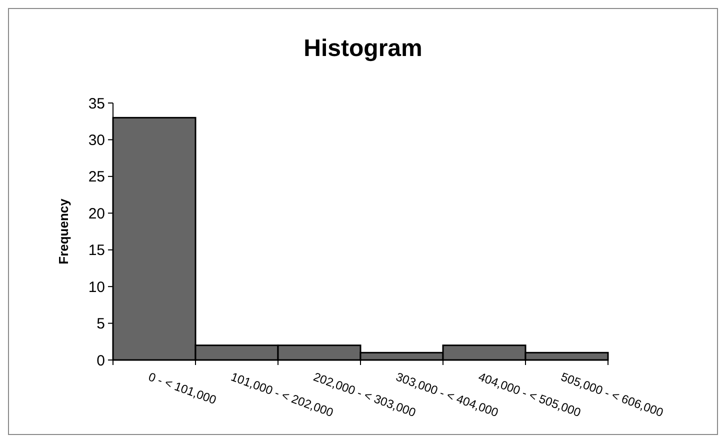 The height and width of the screenshot is (443, 726). What do you see at coordinates (96, 251) in the screenshot?
I see `y-tick-label: 15` at bounding box center [96, 251].